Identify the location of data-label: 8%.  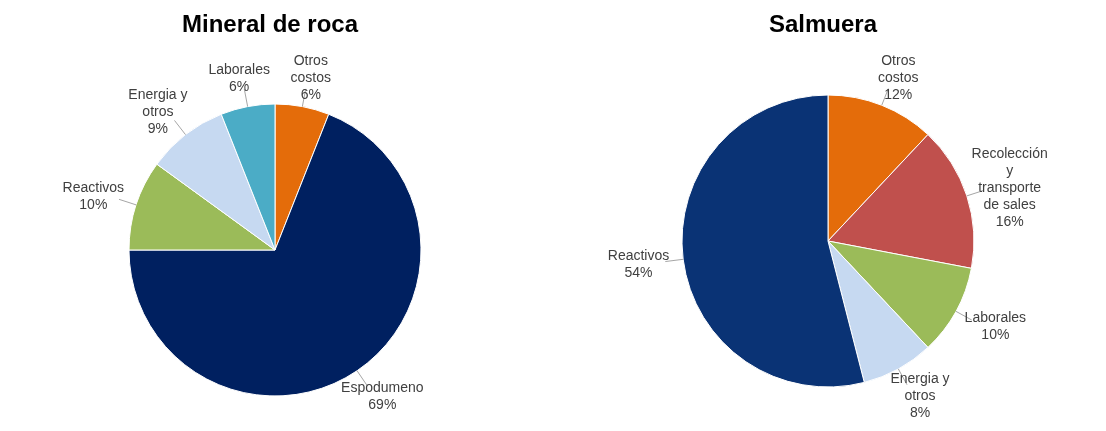
(920, 412).